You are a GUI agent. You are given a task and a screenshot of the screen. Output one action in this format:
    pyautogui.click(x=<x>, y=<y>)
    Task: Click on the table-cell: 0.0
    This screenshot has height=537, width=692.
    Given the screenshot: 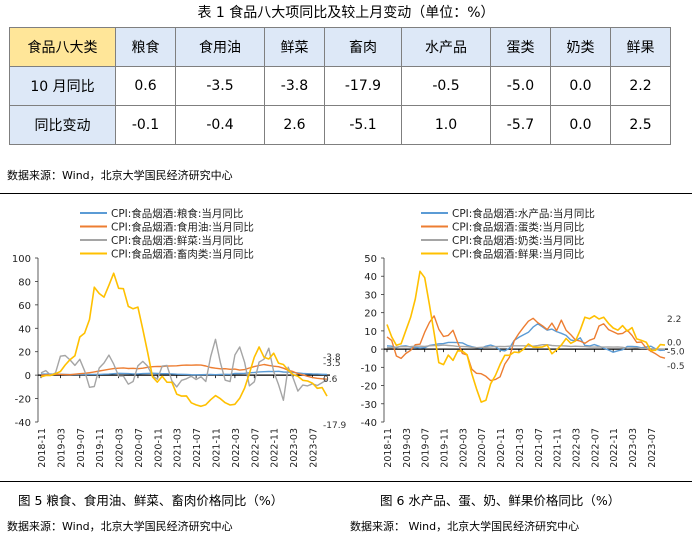 What is the action you would take?
    pyautogui.click(x=580, y=125)
    